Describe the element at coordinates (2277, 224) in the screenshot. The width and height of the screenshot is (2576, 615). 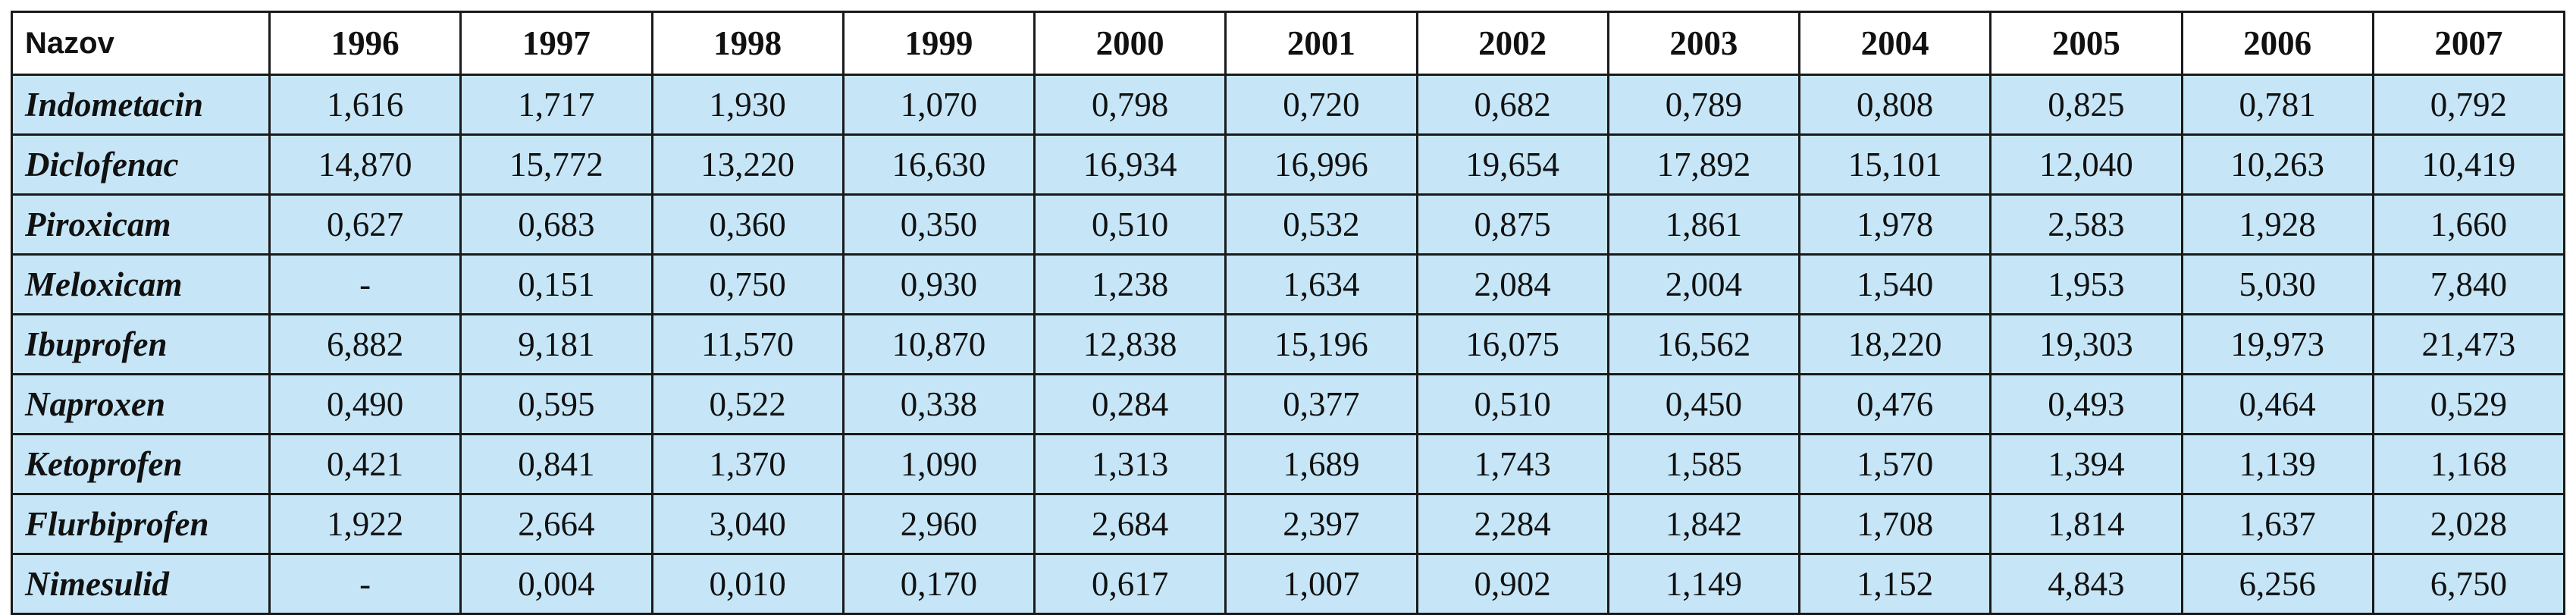
I see `value-cell: 1,928` at that location.